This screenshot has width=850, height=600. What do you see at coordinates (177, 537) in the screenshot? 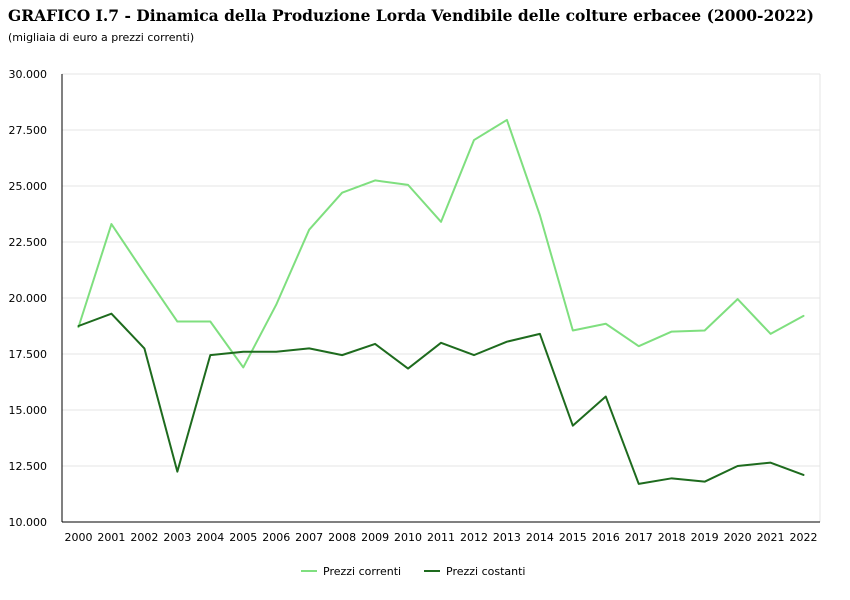
I see `x-tick-label: 2003` at bounding box center [177, 537].